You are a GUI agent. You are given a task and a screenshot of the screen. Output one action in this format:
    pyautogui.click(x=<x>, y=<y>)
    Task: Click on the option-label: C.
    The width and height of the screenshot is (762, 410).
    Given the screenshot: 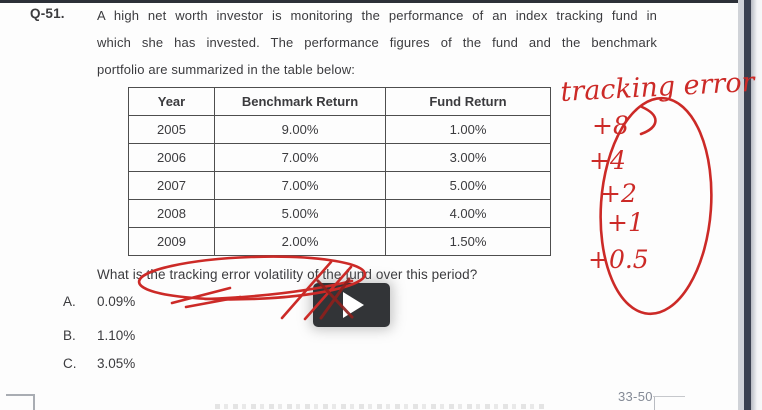 What is the action you would take?
    pyautogui.click(x=70, y=363)
    